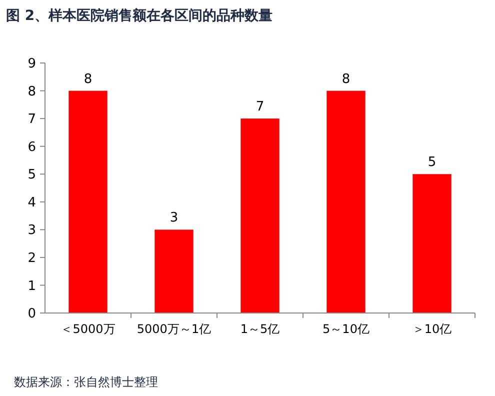  What do you see at coordinates (32, 258) in the screenshot?
I see `y-tick-label: 2` at bounding box center [32, 258].